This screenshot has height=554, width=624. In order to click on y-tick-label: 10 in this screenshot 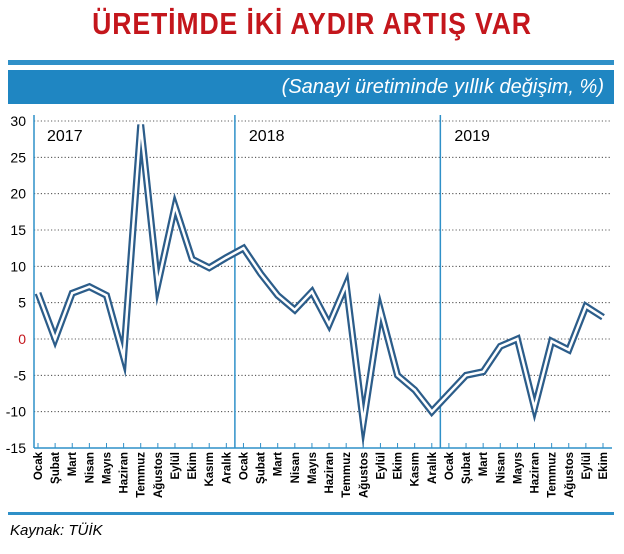, I will do `click(18, 266)`.